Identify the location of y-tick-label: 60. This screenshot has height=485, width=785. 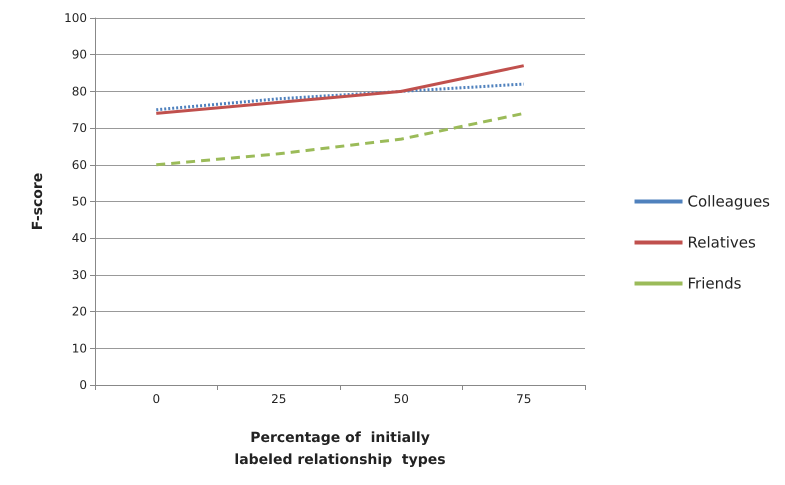
(79, 165).